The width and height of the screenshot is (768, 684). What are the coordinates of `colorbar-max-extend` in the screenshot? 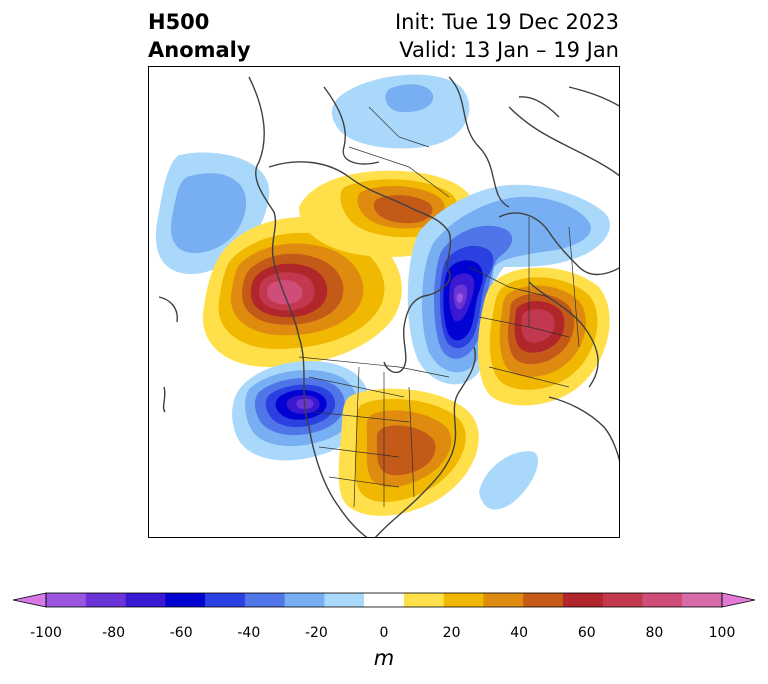 It's located at (738, 600).